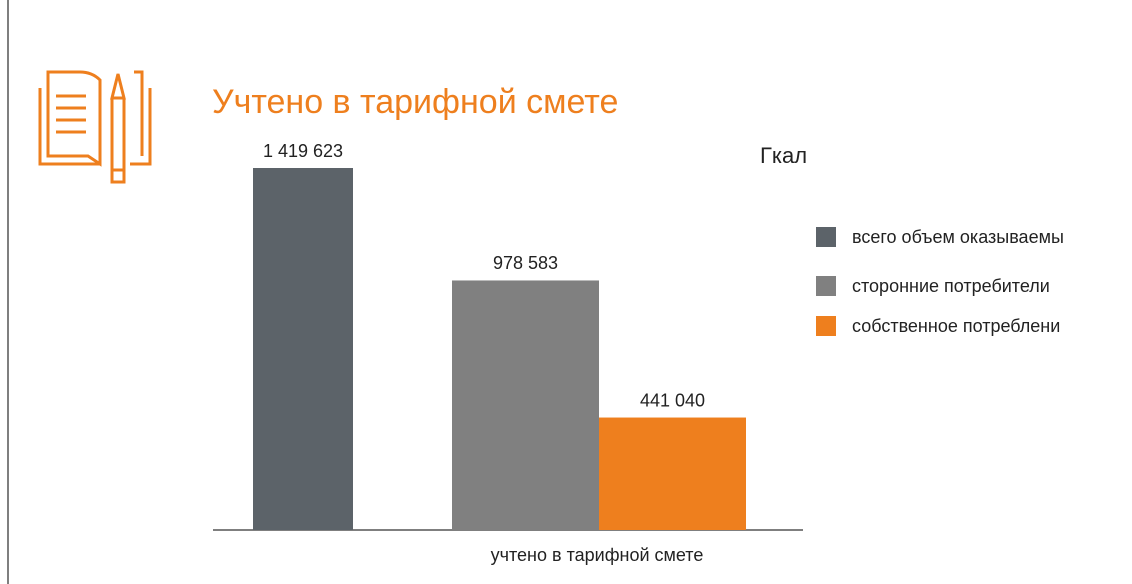  What do you see at coordinates (956, 326) in the screenshot?
I see `legend-label: собственное потреблени` at bounding box center [956, 326].